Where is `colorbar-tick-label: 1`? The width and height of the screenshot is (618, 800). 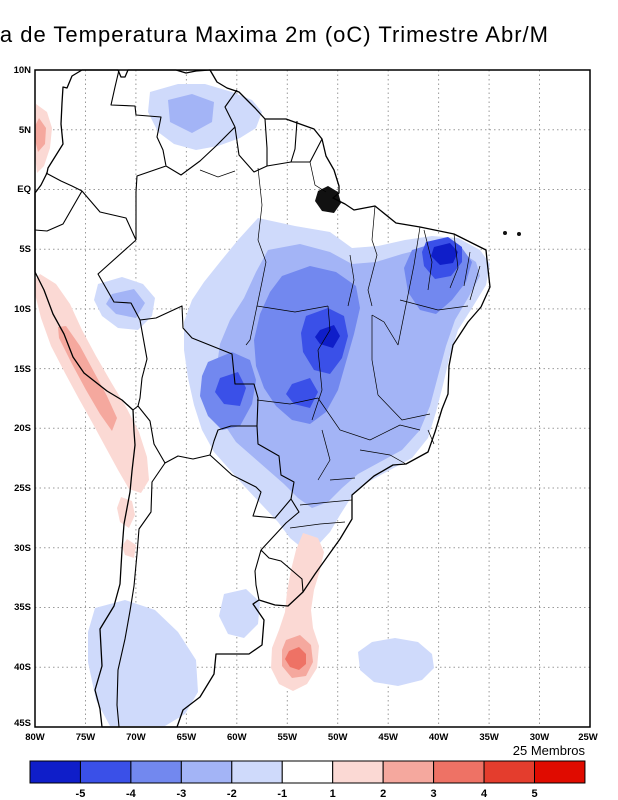
colorbar-tick-label: 1 is located at coordinates (333, 794).